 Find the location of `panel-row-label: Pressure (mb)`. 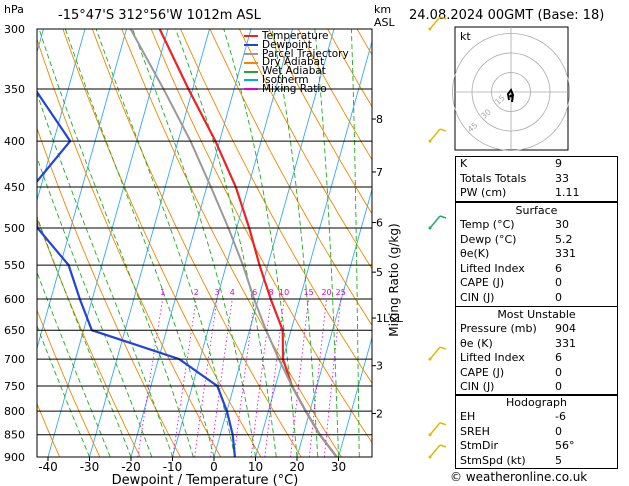

panel-row-label: Pressure (mb) is located at coordinates (498, 328).